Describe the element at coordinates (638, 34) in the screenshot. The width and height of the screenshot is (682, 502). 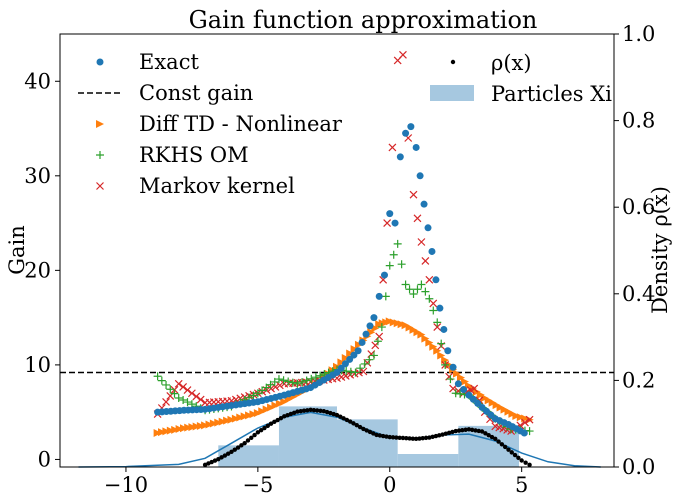
I see `y2-tick-label: 1.0` at that location.